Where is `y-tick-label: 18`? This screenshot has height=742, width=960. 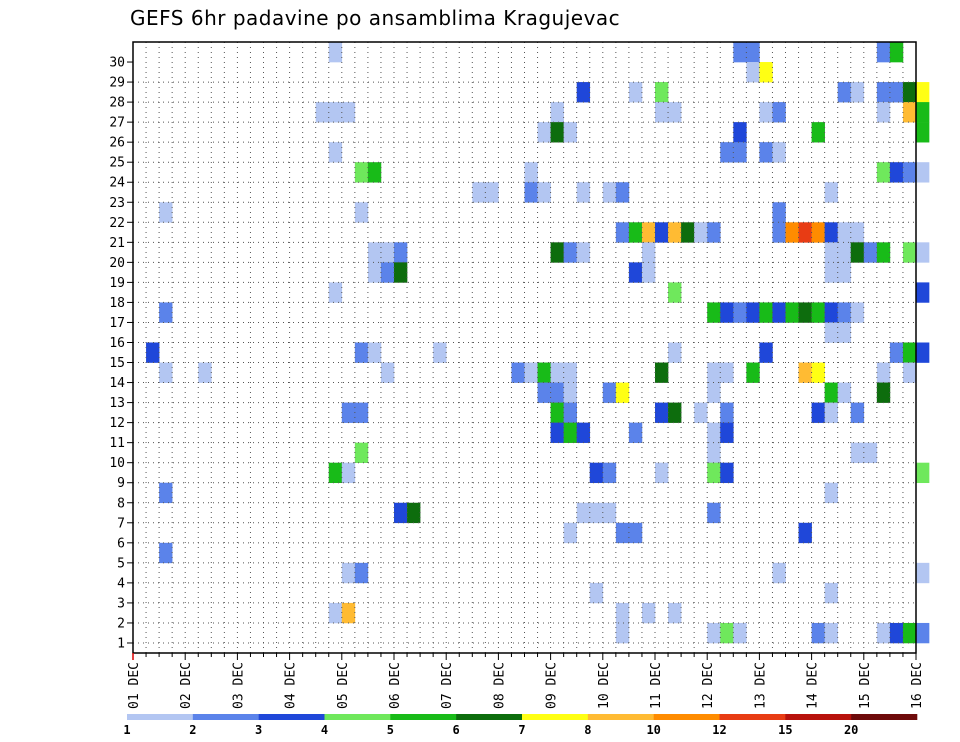
y-tick-label: 18 is located at coordinates (117, 303).